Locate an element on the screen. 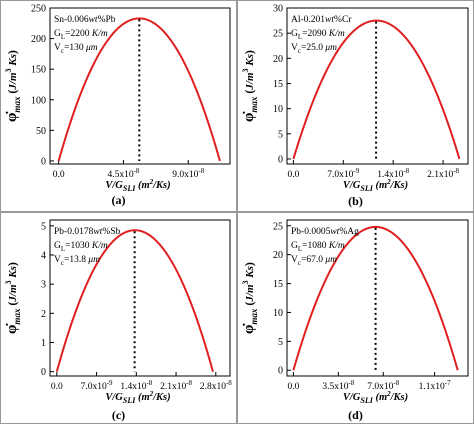 This screenshot has width=474, height=424. annotation-text: Vc=13.8 μm is located at coordinates (77, 261).